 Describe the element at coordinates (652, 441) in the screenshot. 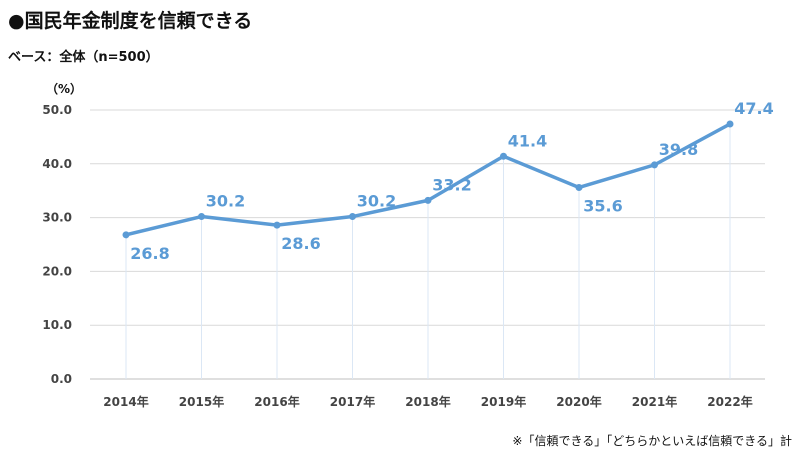

I see `footnote: ※「信頼できる」「どちらかといえば信頼できる」計` at that location.